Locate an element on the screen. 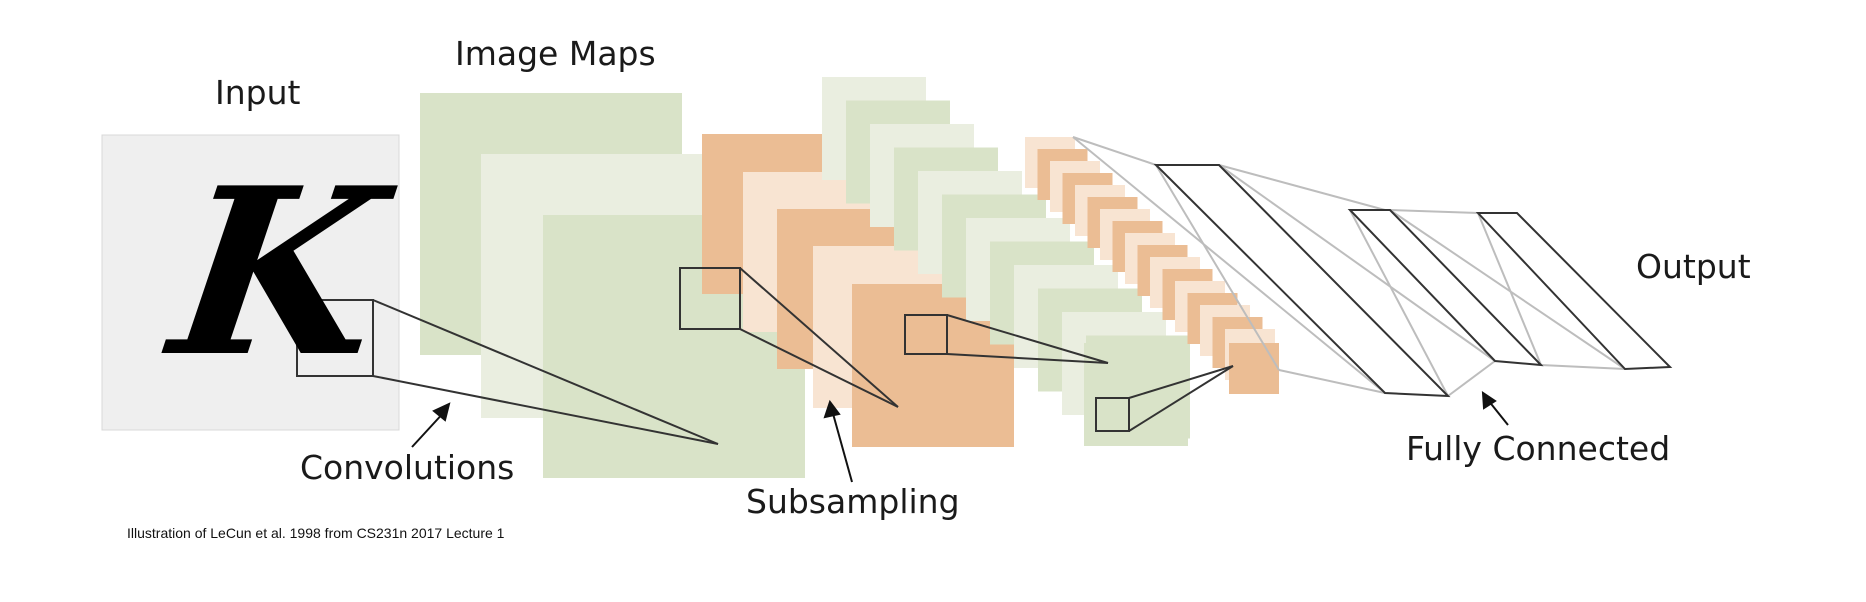 The image size is (1866, 602). fully-connected-layers is located at coordinates (1413, 281).